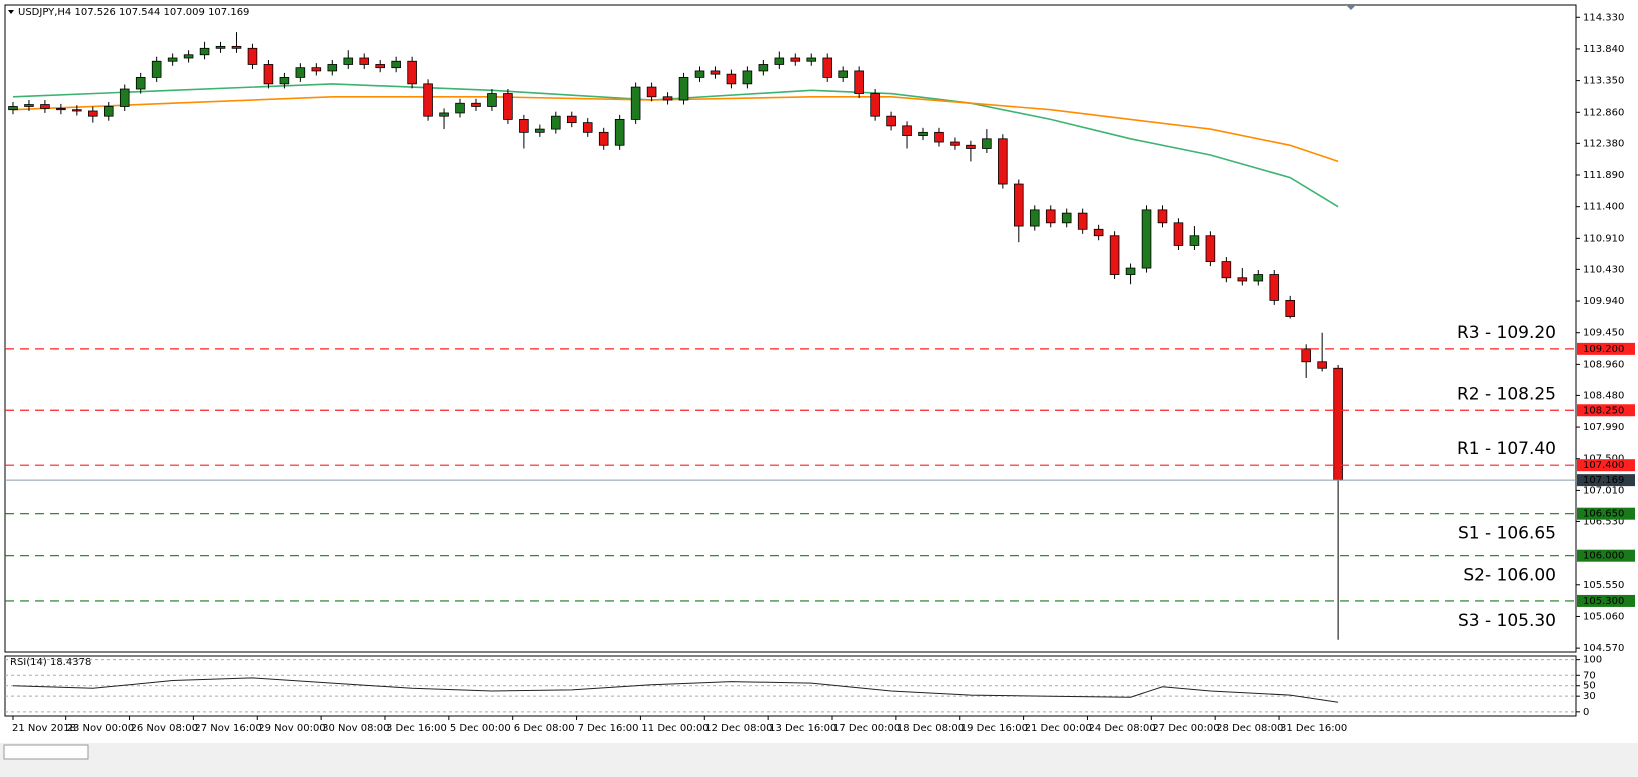 The width and height of the screenshot is (1638, 777). Describe the element at coordinates (1603, 616) in the screenshot. I see `y-tick-label: 105.060` at that location.